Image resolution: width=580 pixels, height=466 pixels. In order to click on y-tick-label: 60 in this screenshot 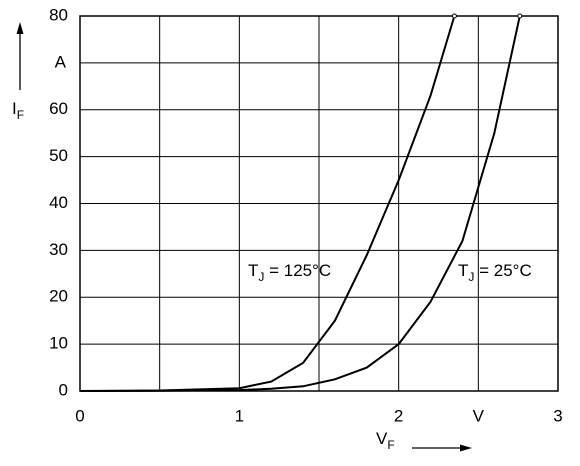, I will do `click(58, 108)`.